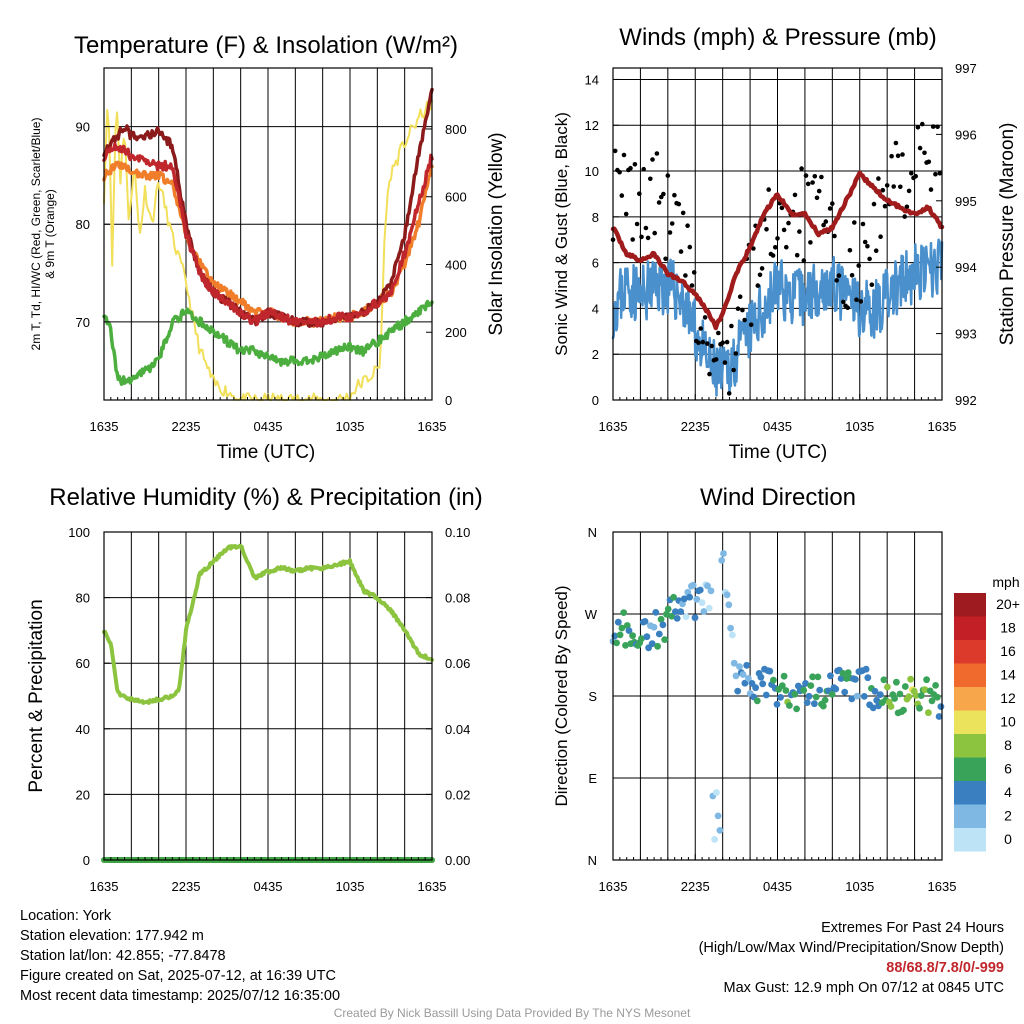  What do you see at coordinates (591, 614) in the screenshot?
I see `dir-ytick-label: W` at bounding box center [591, 614].